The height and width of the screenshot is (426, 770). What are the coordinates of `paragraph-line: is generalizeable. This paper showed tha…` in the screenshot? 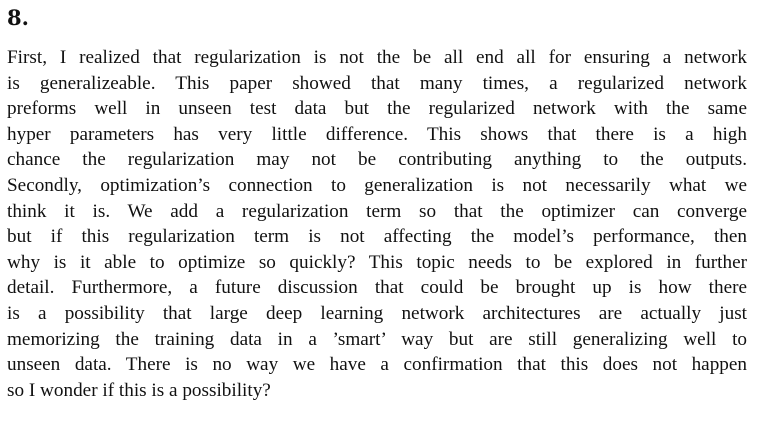 It's located at (377, 83).